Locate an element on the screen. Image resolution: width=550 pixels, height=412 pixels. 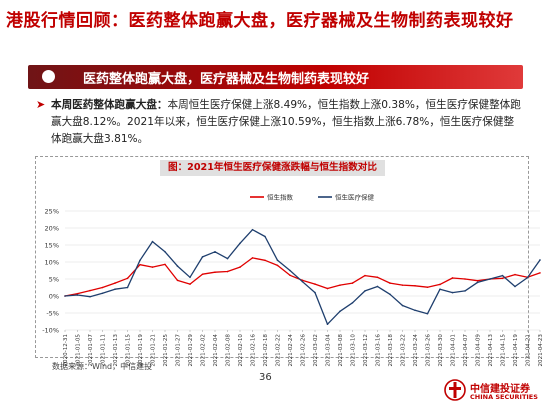
x-tick-label: 2021-01-27 is located at coordinates (179, 350).